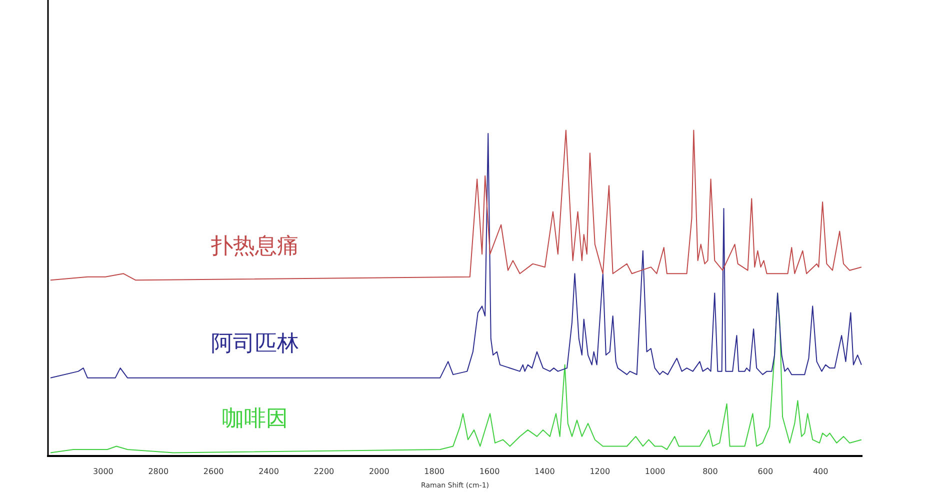  Describe the element at coordinates (655, 471) in the screenshot. I see `x-tick-label: 1000` at that location.